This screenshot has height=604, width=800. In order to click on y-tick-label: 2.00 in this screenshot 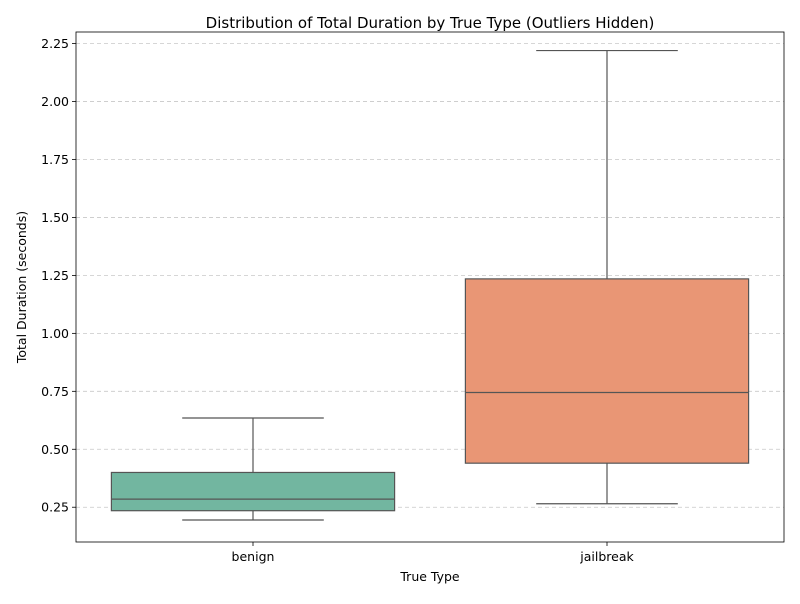, I will do `click(55, 101)`.